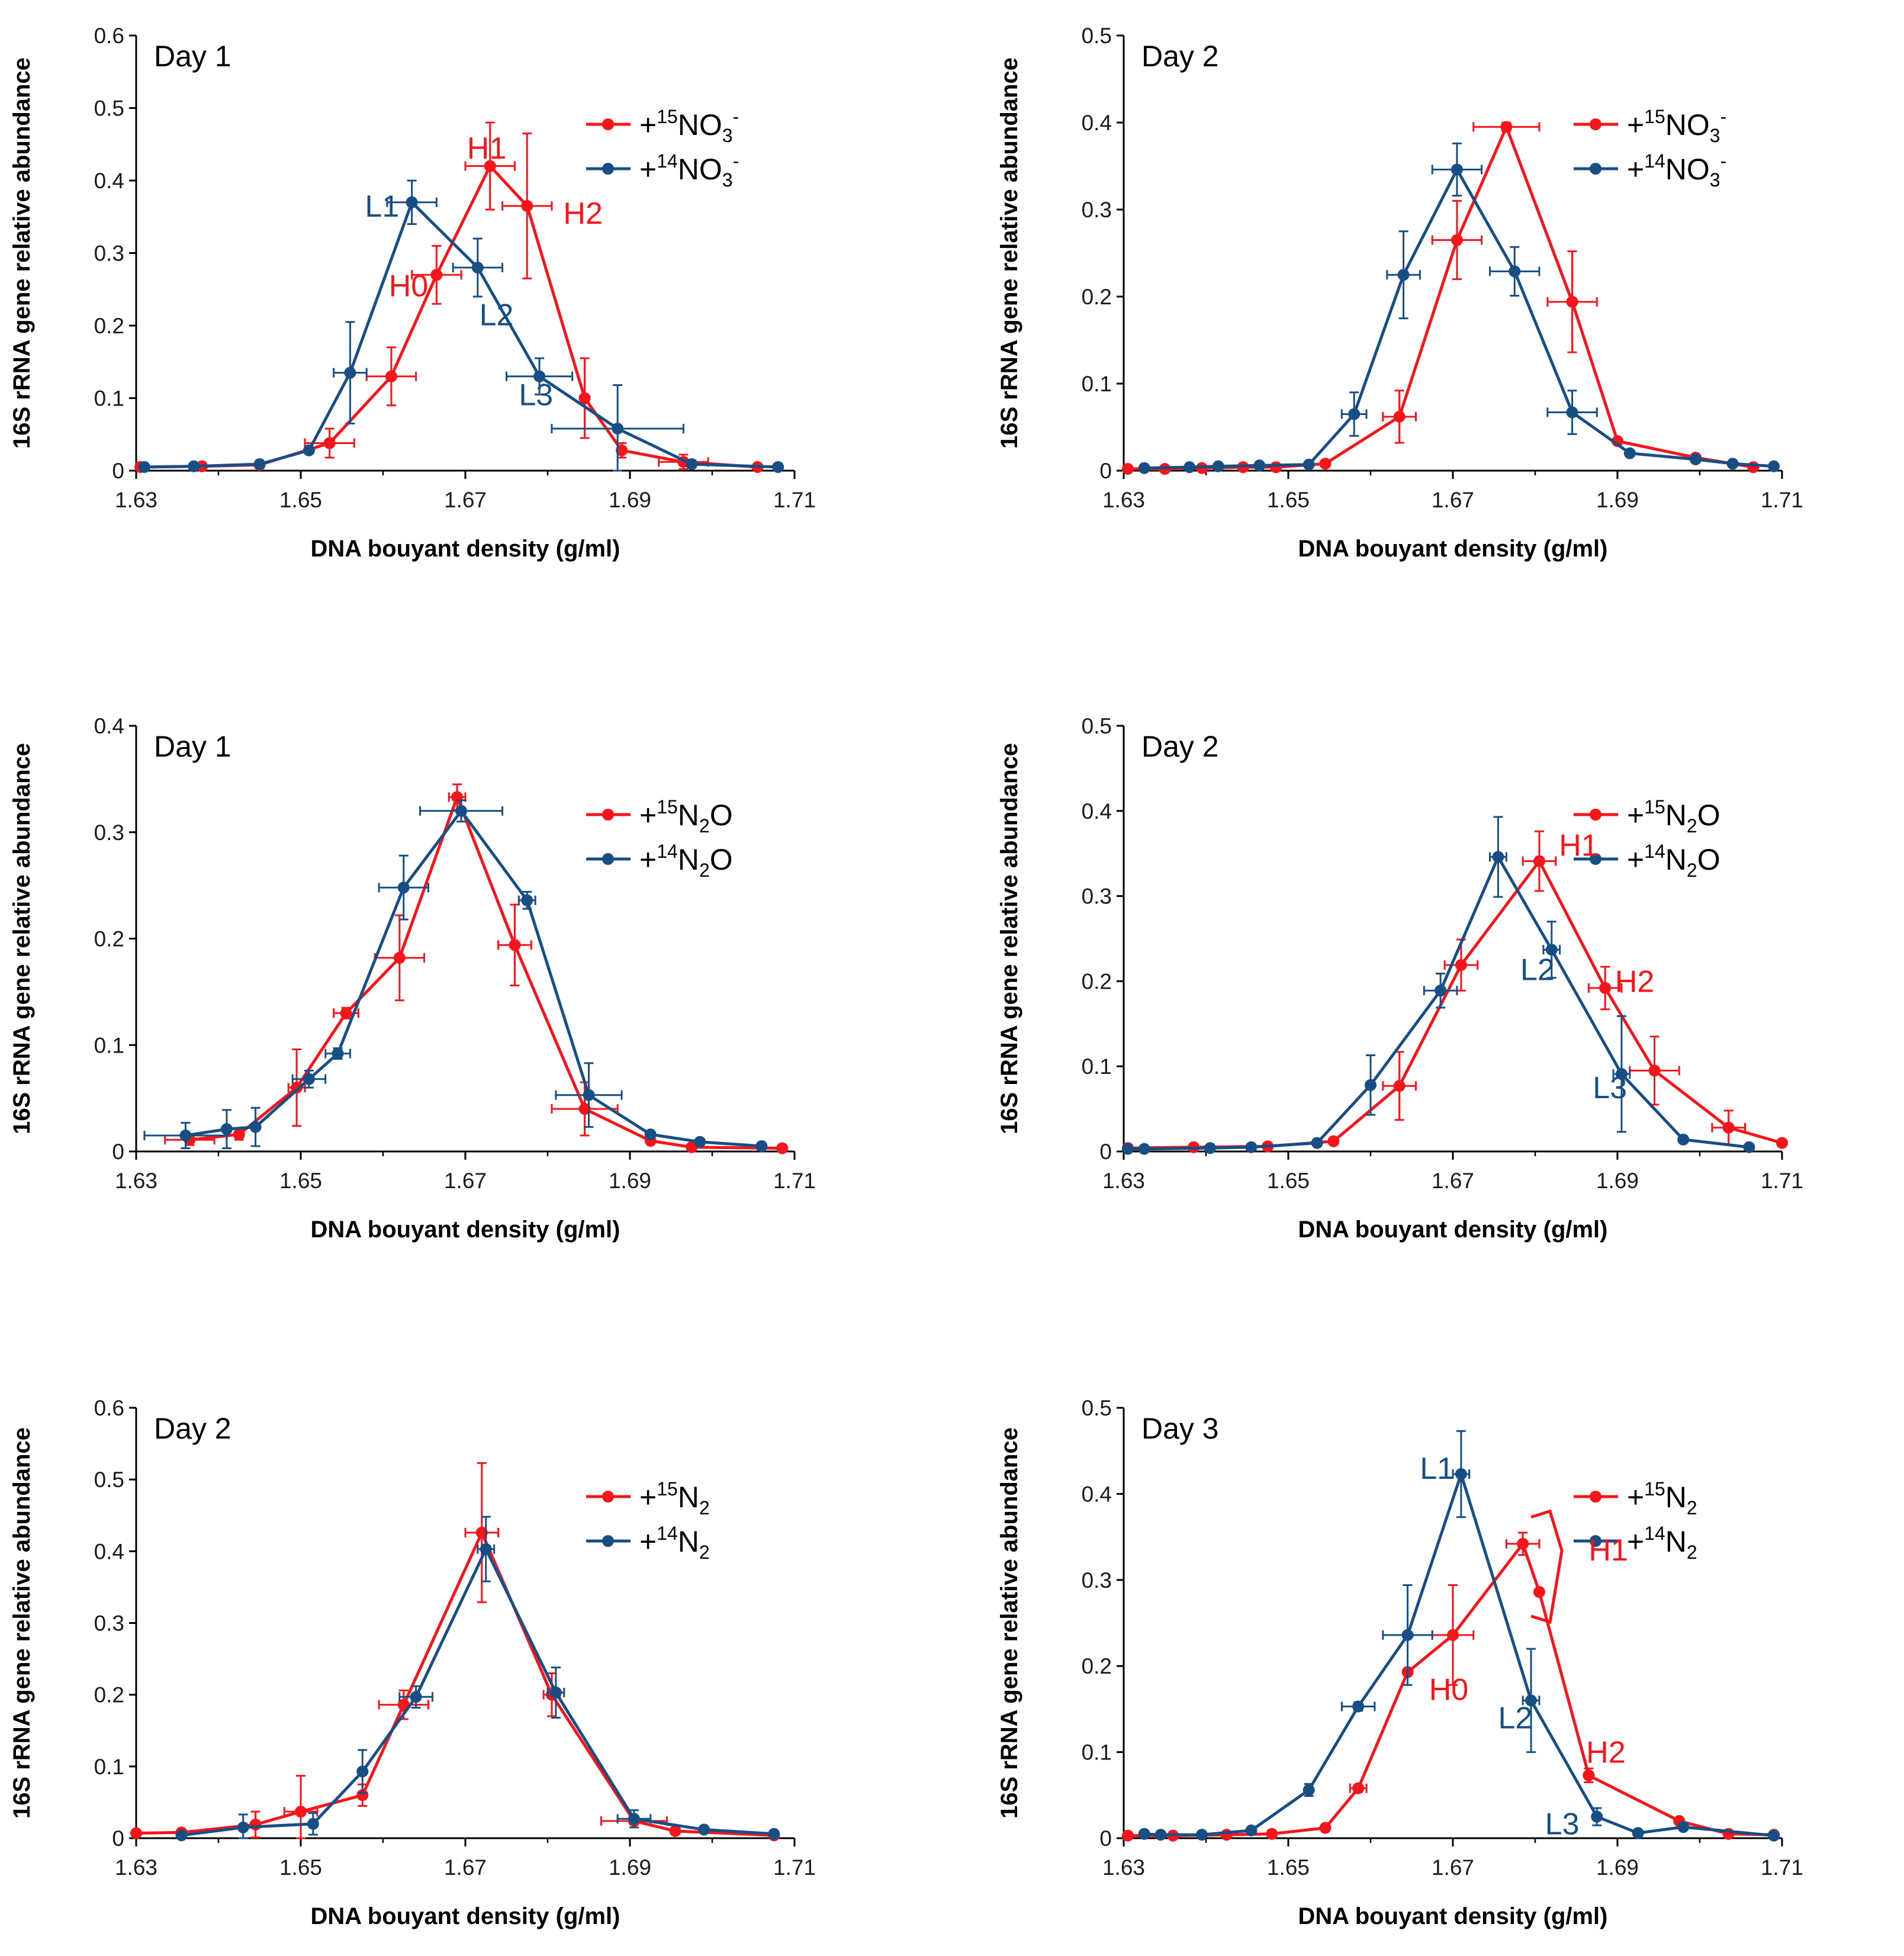 This screenshot has width=1904, height=1956. Describe the element at coordinates (408, 286) in the screenshot. I see `peak-label: H0` at that location.